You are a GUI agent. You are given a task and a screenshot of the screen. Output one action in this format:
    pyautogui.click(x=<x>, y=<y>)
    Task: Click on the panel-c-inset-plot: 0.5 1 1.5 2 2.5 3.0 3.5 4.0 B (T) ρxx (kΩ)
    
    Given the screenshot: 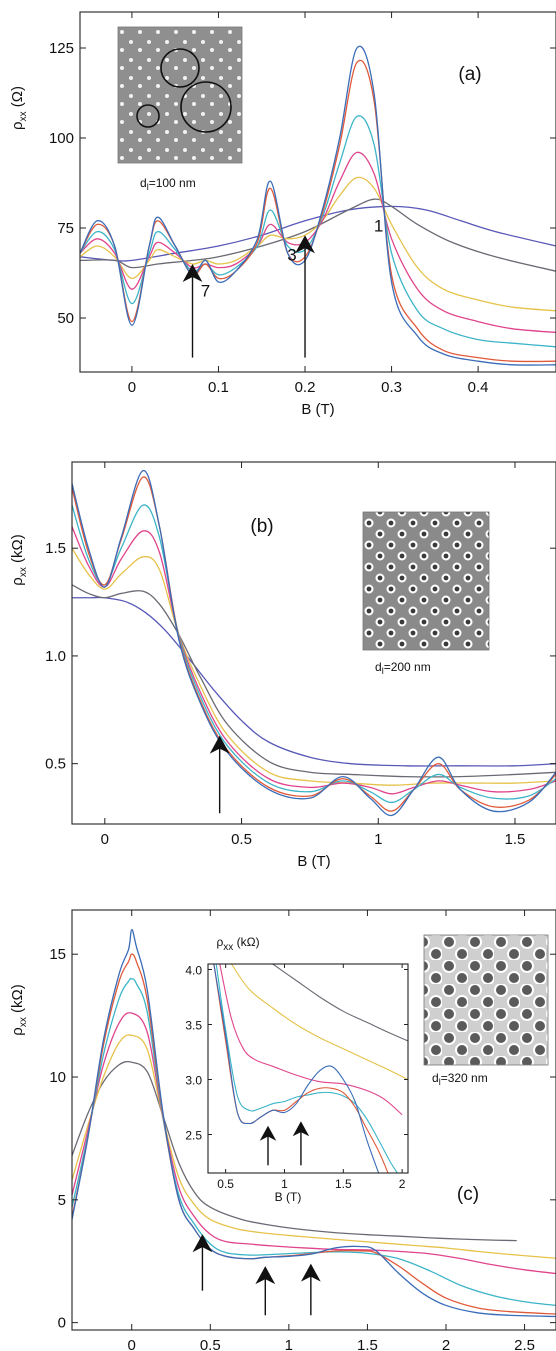 What is the action you would take?
    pyautogui.click(x=297, y=1069)
    